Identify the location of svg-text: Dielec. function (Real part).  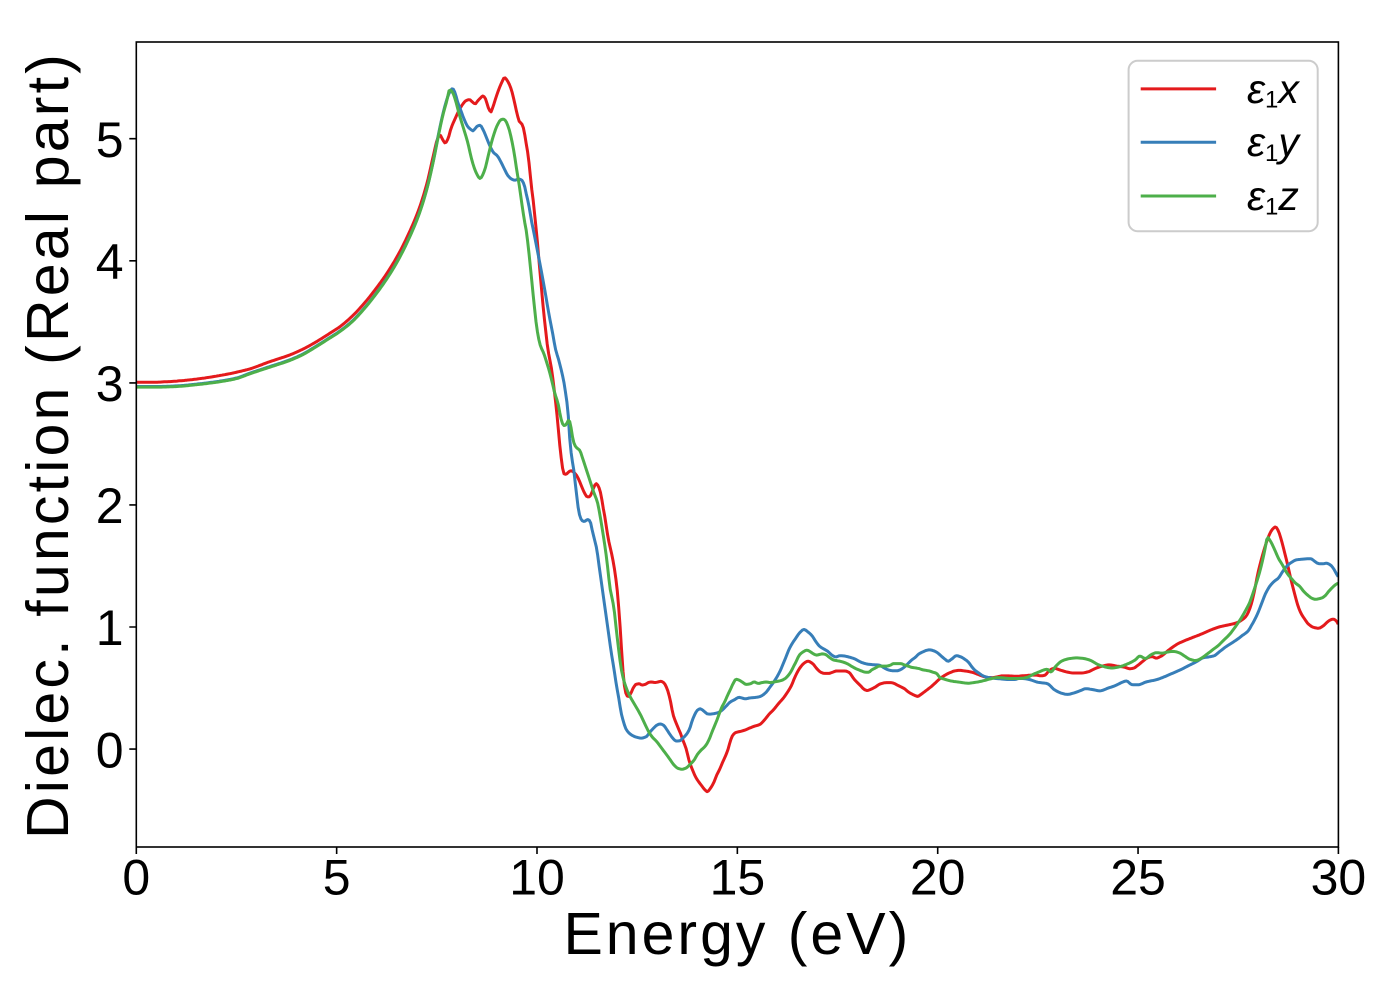
(48, 445).